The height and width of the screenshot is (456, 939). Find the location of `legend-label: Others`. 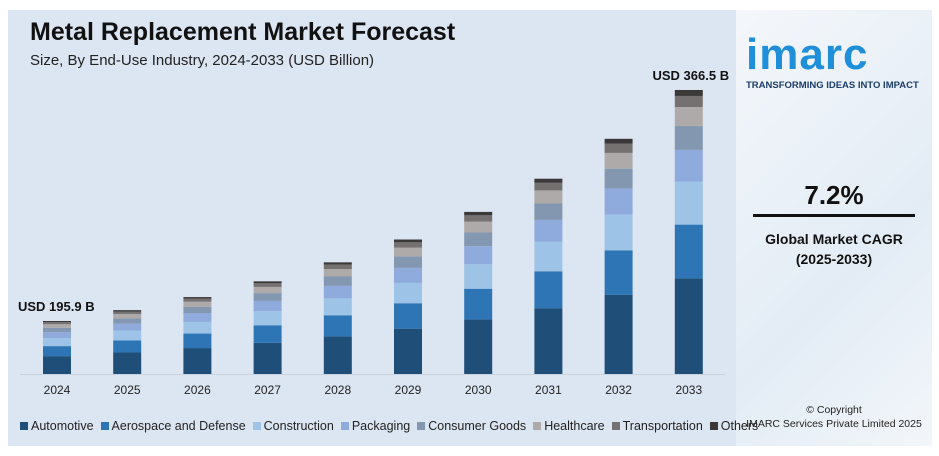

legend-label: Others is located at coordinates (739, 426).